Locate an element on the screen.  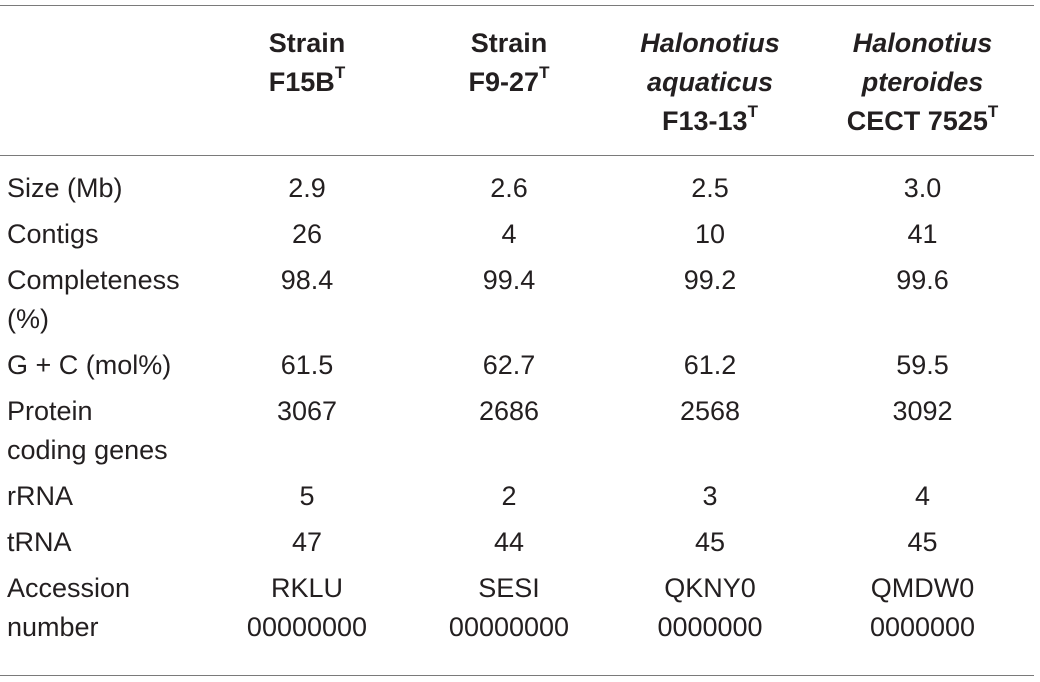
row-label-line: (%) is located at coordinates (28, 319).